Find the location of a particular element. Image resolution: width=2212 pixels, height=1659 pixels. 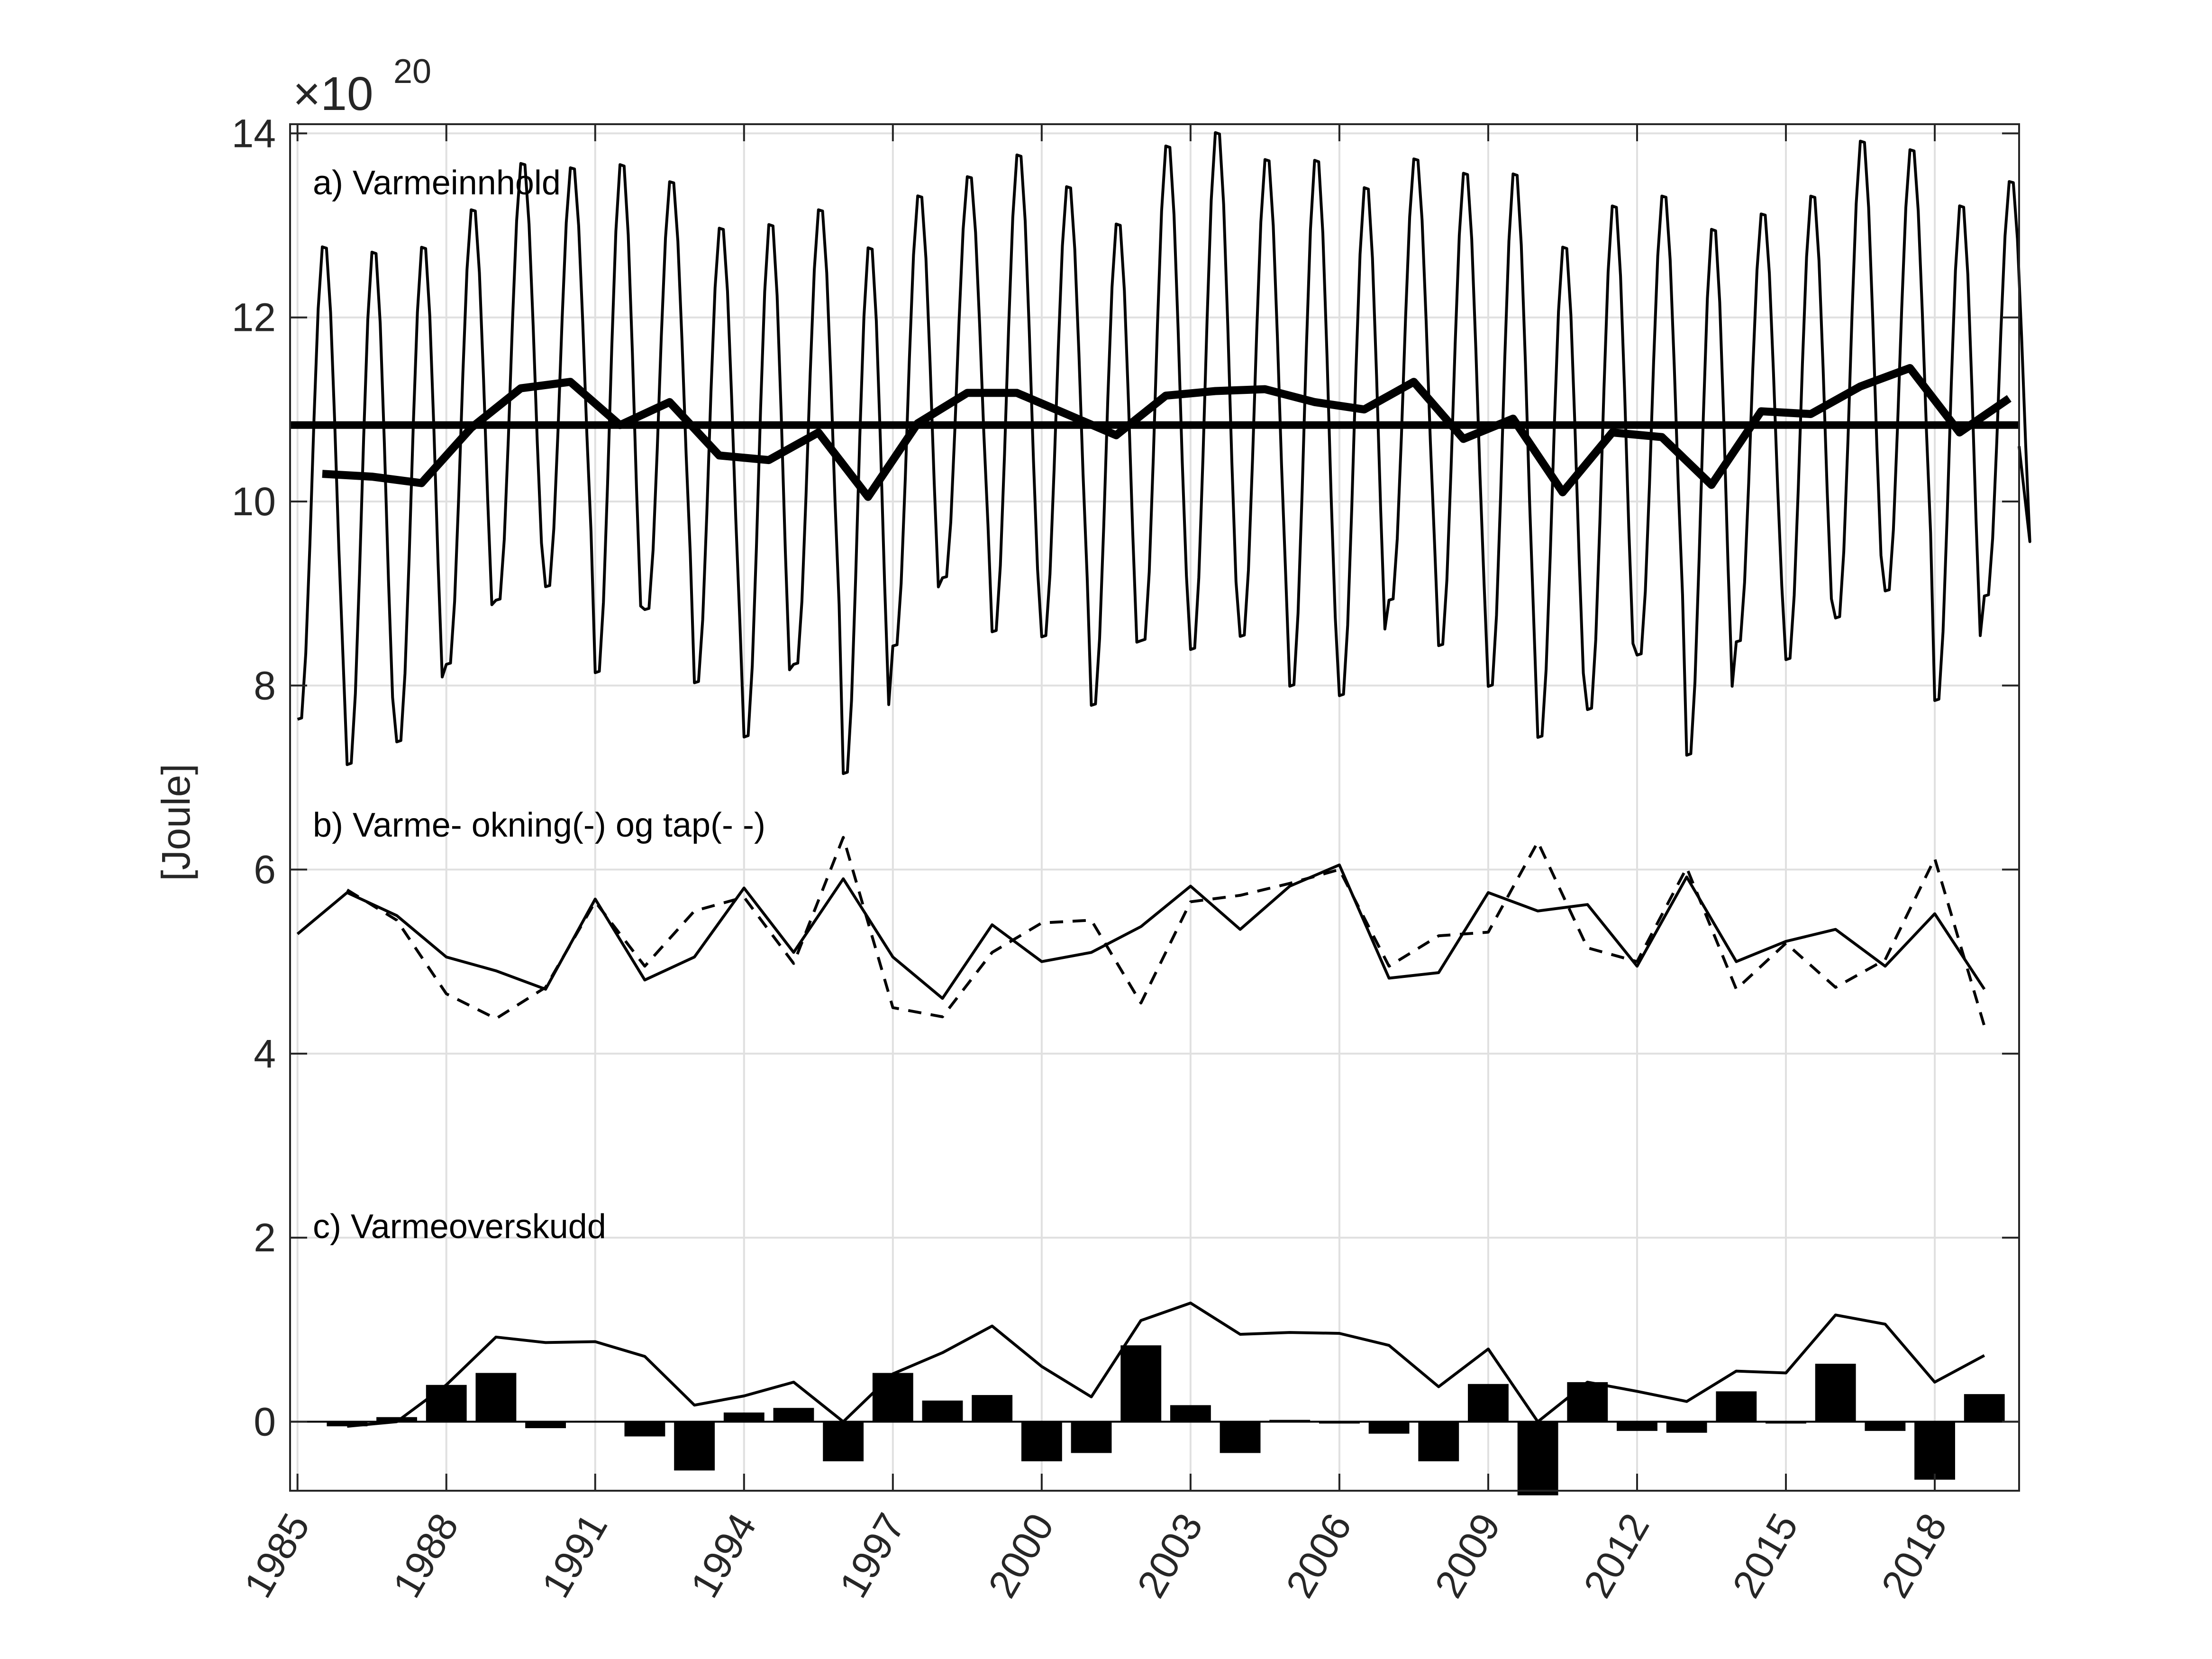

y-exponent-power: 20 is located at coordinates (412, 72).